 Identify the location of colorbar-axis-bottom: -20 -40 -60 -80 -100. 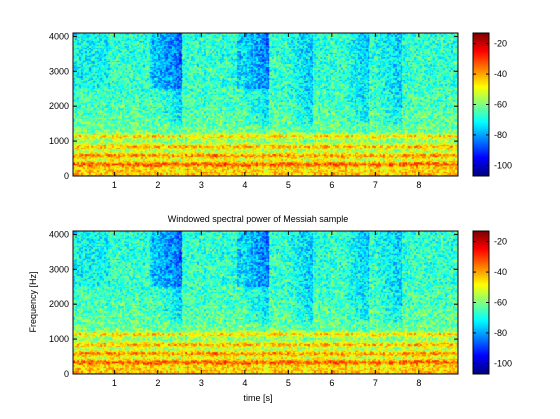
(492, 302).